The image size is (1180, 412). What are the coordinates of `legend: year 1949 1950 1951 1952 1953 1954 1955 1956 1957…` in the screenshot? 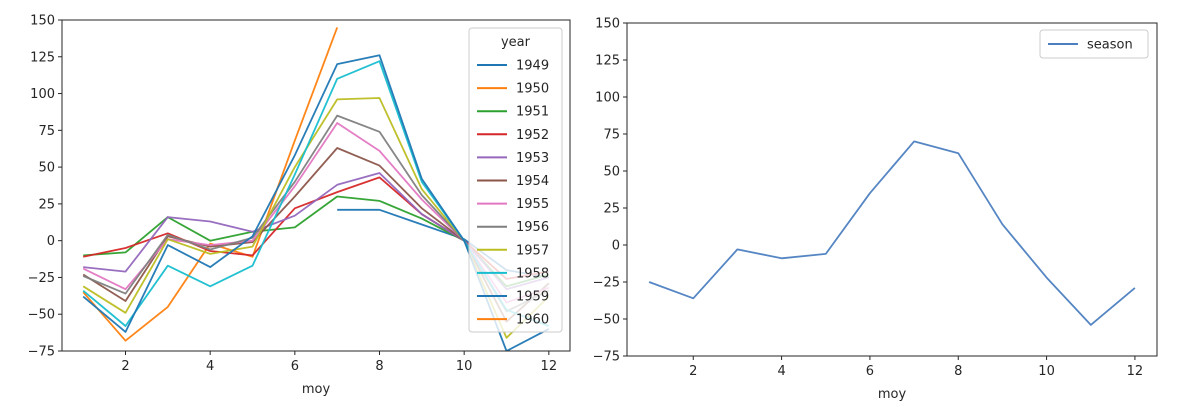 It's located at (515, 180).